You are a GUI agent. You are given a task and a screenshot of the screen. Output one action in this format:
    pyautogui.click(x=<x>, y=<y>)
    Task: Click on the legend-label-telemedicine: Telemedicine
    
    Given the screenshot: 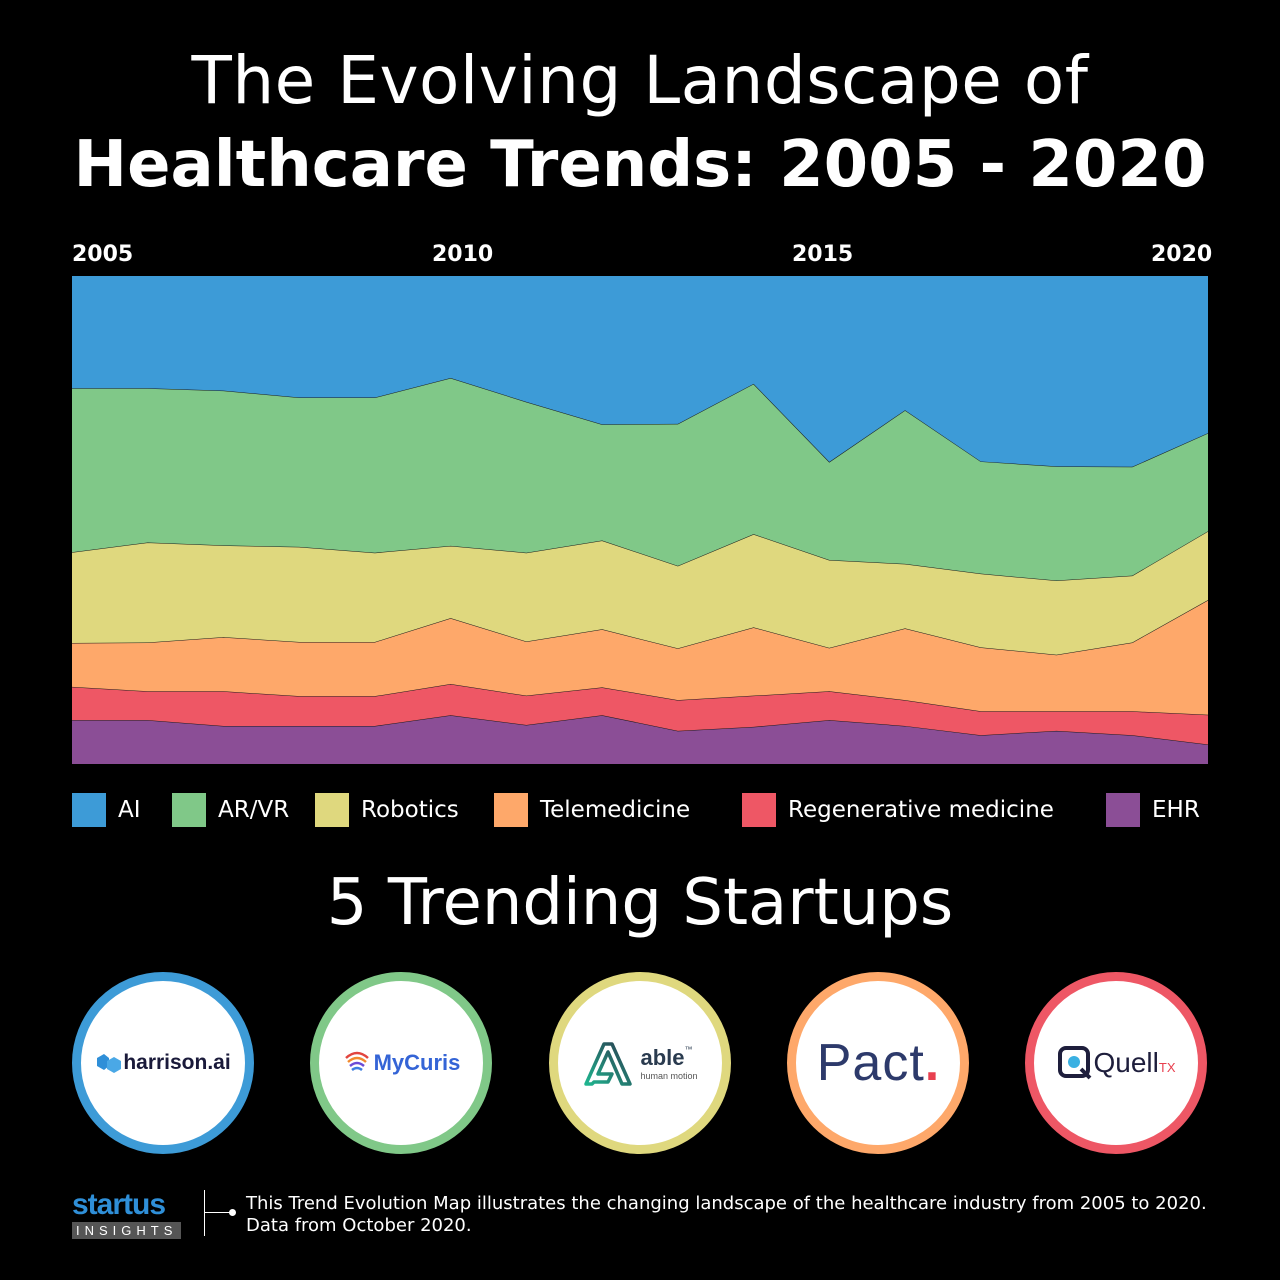 What is the action you would take?
    pyautogui.click(x=615, y=810)
    